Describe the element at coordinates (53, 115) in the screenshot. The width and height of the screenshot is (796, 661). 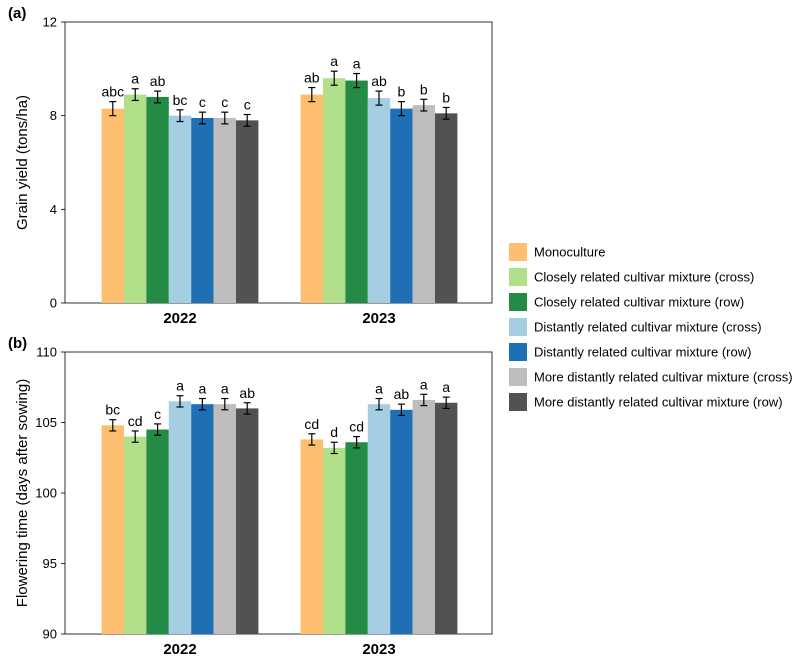
I see `y-tick-label: 8` at that location.